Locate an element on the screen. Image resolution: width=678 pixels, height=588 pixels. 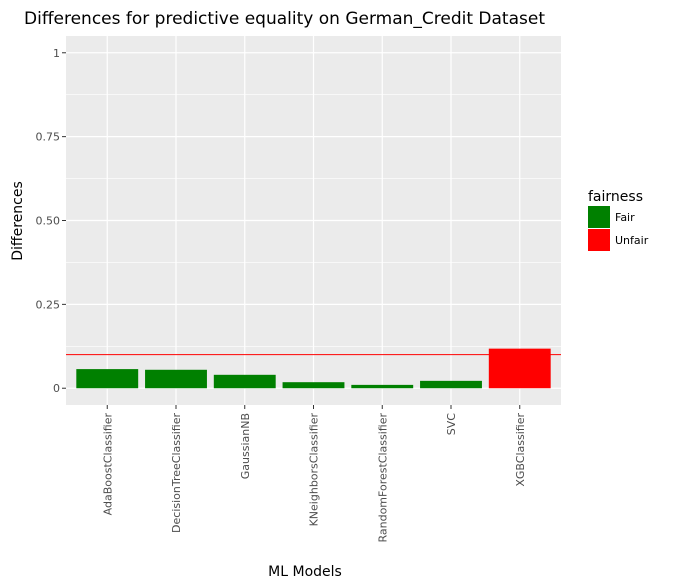
y-tick-label: 1 is located at coordinates (56, 53).